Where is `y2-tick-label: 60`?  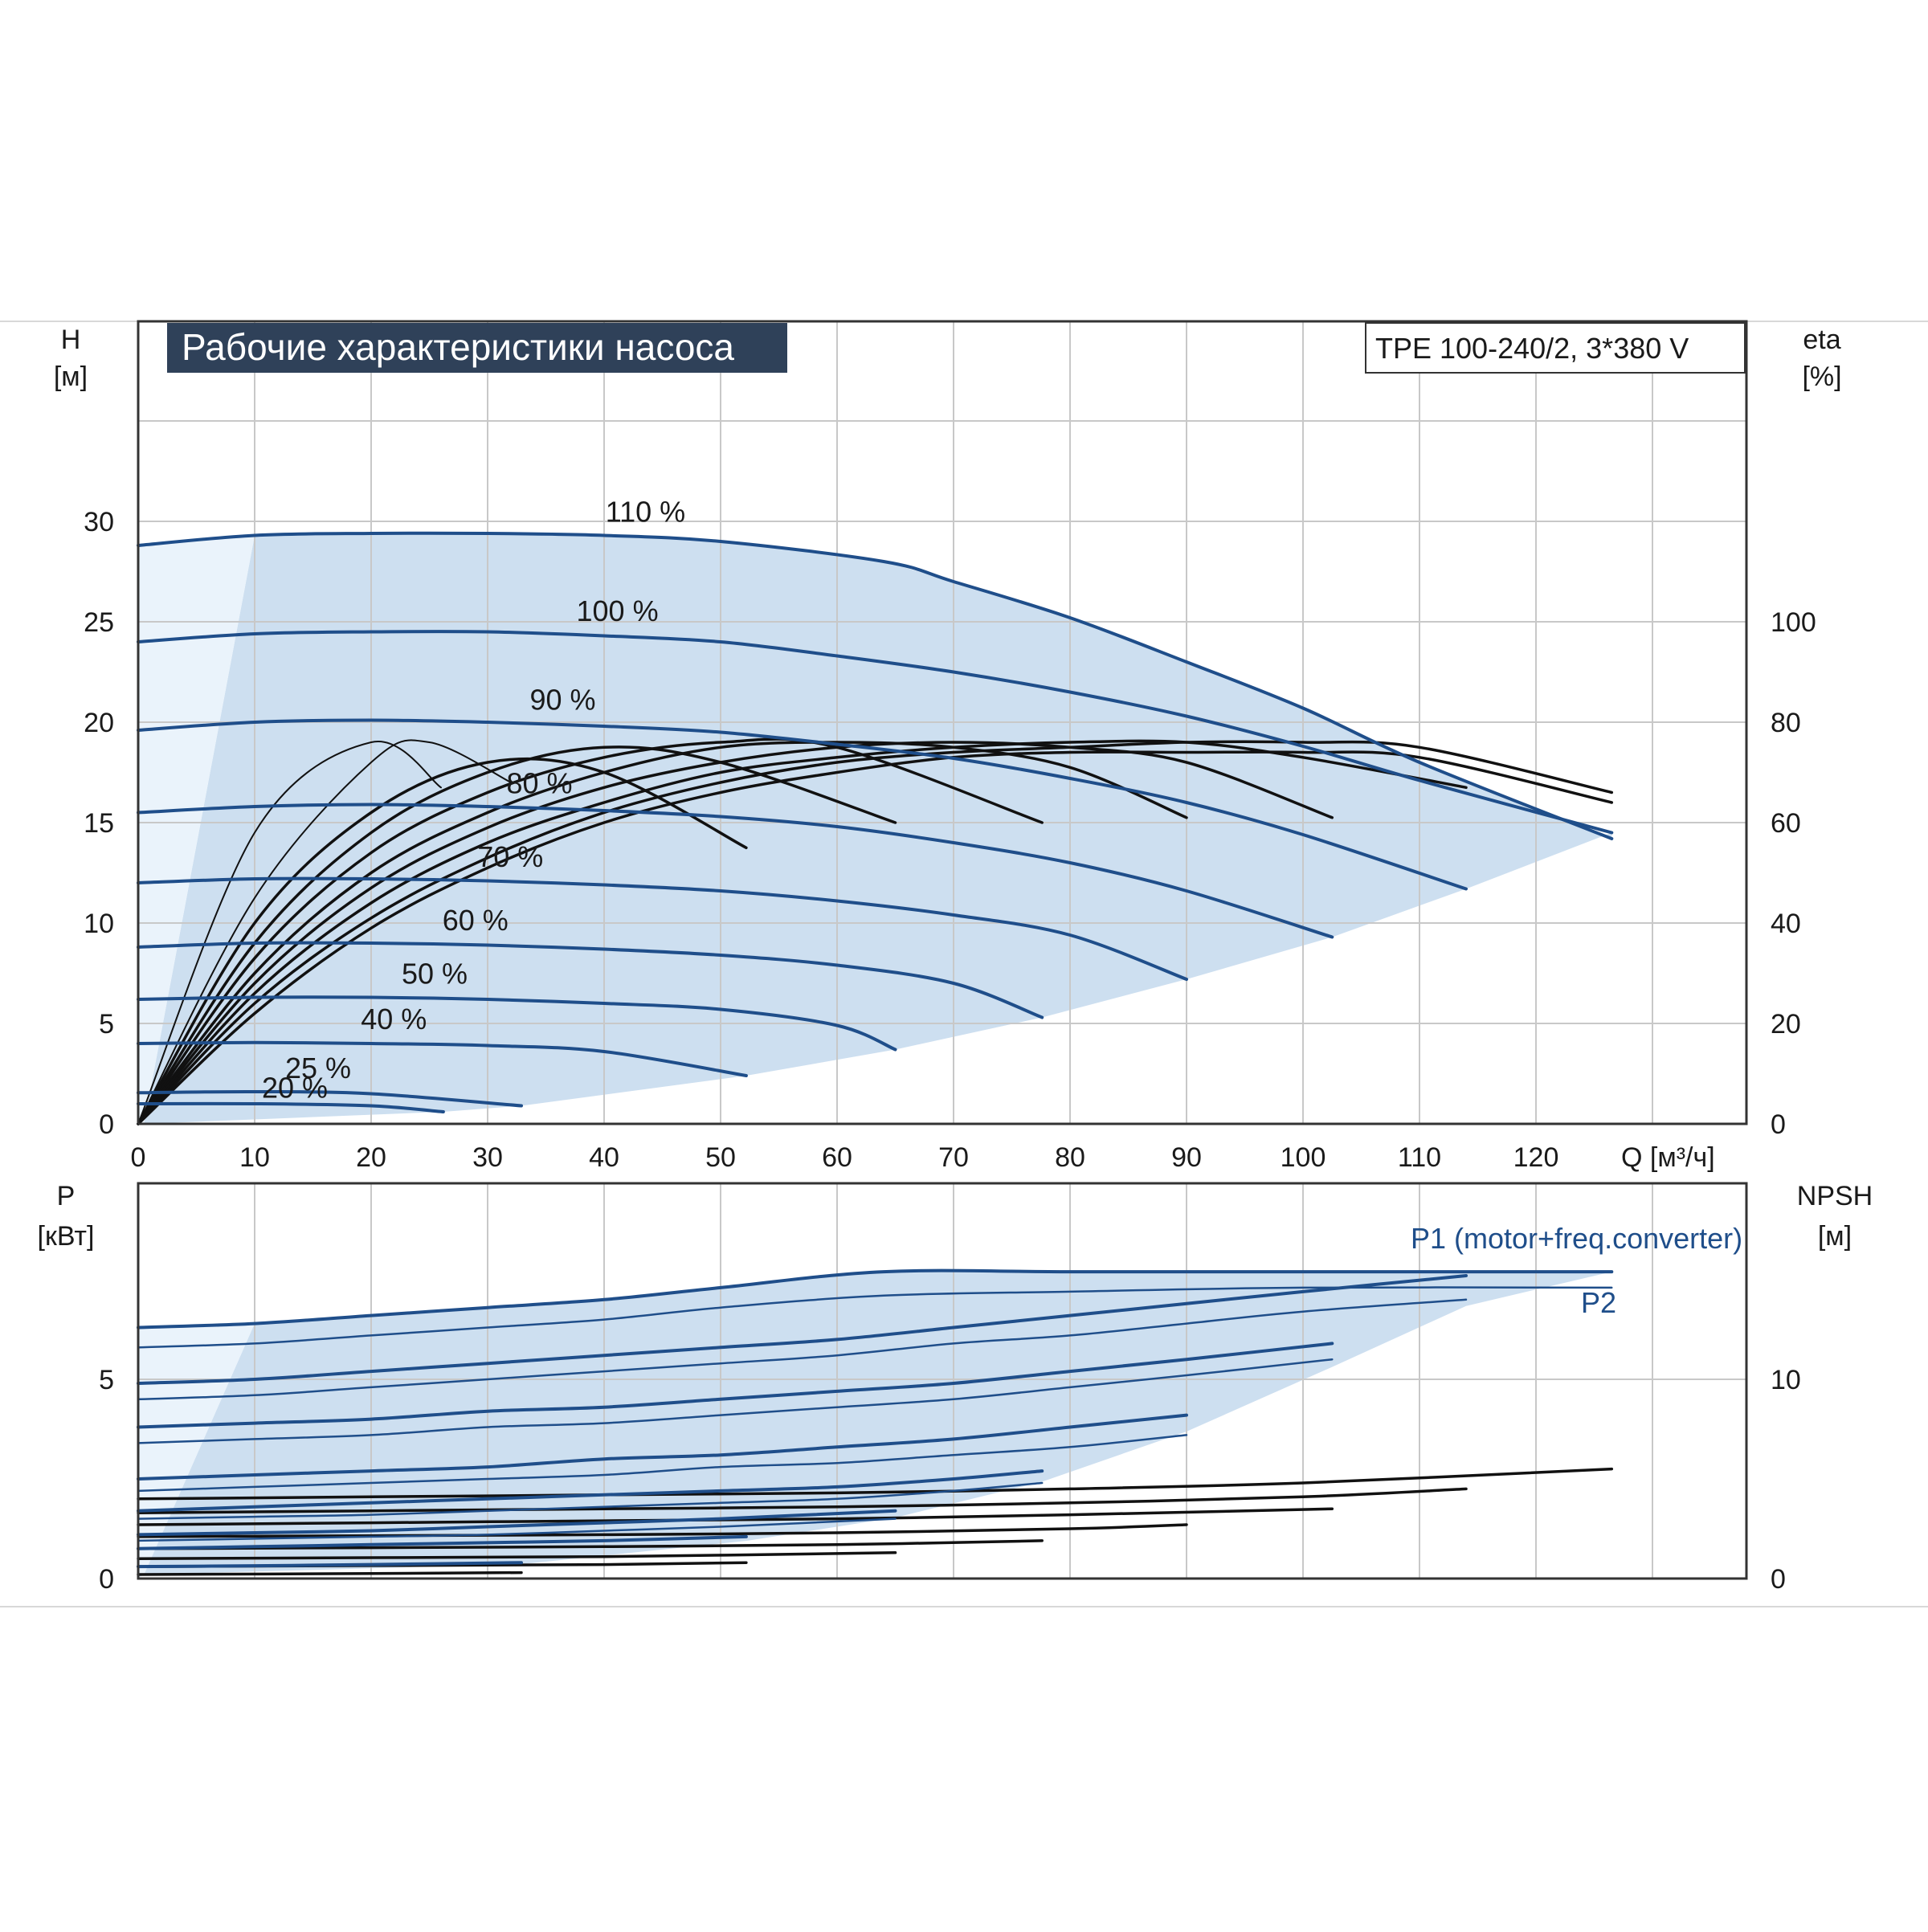
y2-tick-label: 60 is located at coordinates (1786, 824).